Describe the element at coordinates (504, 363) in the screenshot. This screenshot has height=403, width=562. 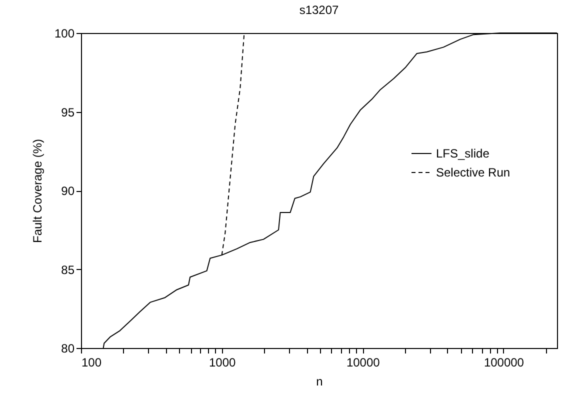
I see `x-tick-label: 100000` at that location.